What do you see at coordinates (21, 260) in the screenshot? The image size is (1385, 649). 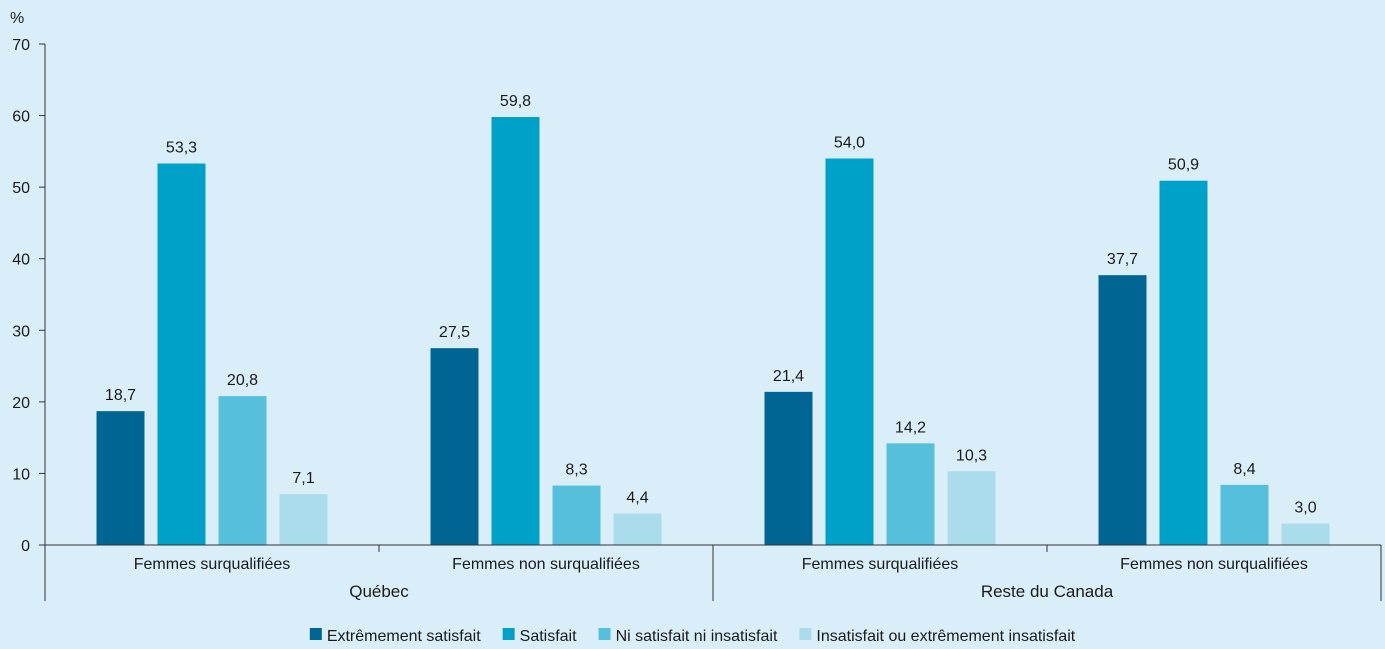 I see `y-tick-label: 40` at bounding box center [21, 260].